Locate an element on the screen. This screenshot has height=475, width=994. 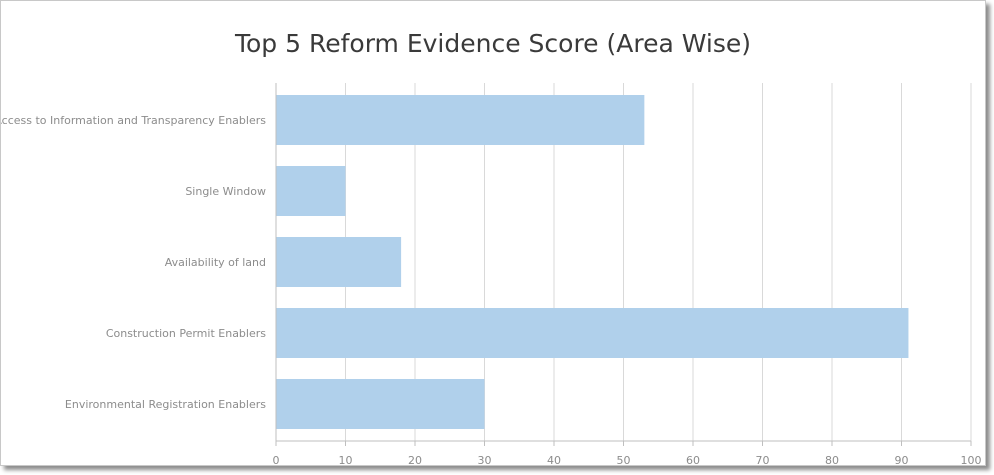
category-label: Environmental Registration Enablers is located at coordinates (165, 404).